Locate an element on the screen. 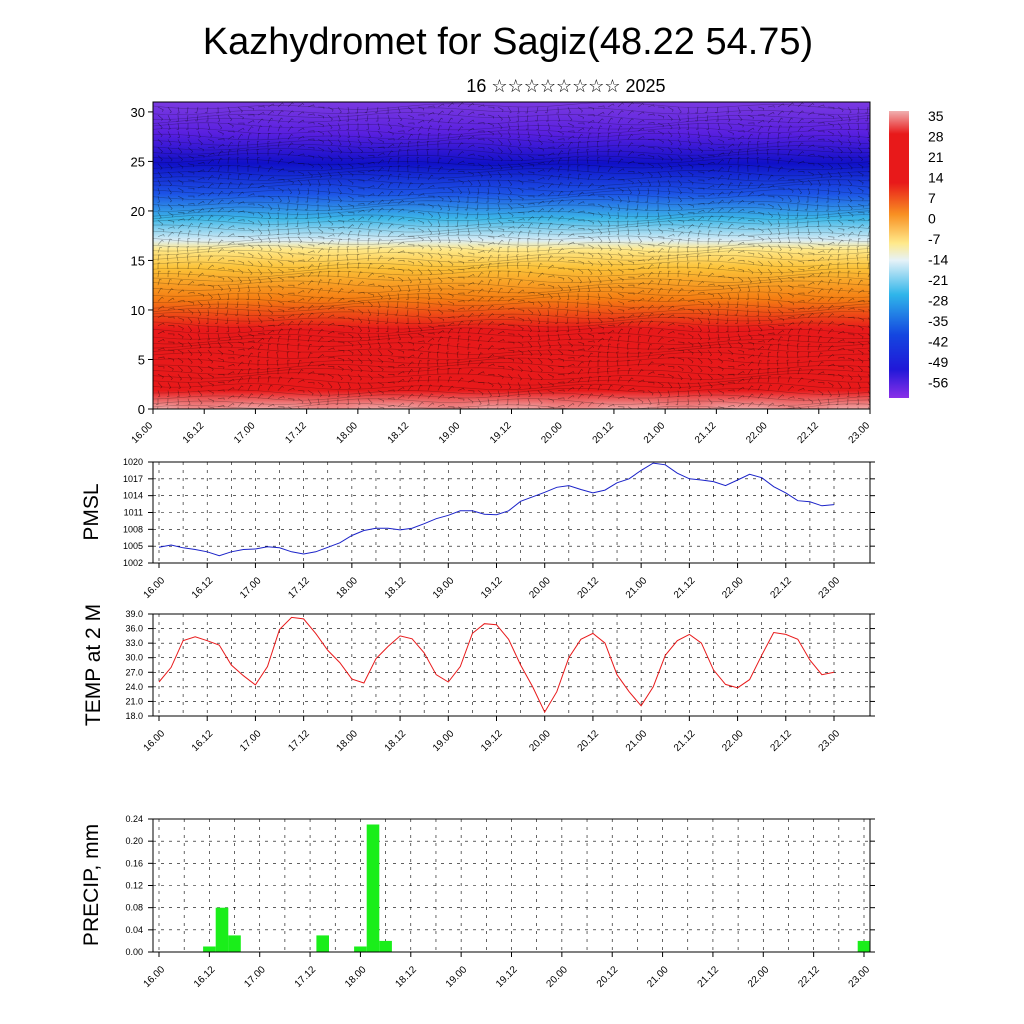 The height and width of the screenshot is (1024, 1024). y-tick-label: 27.0 is located at coordinates (134, 672).